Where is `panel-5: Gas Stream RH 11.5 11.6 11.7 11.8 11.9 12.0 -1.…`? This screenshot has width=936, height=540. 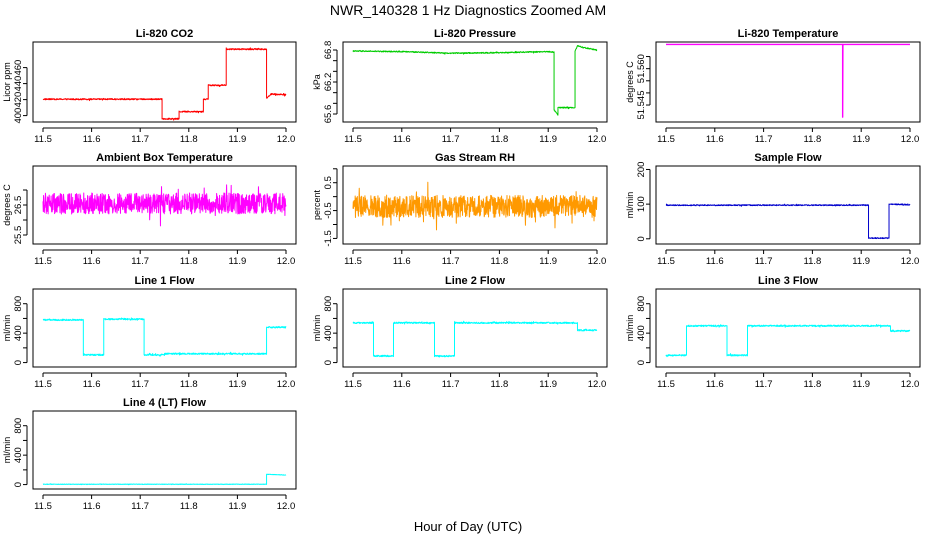
panel-5: Gas Stream RH 11.5 11.6 11.7 11.8 11.9 12.0 -1.… is located at coordinates (460, 209).